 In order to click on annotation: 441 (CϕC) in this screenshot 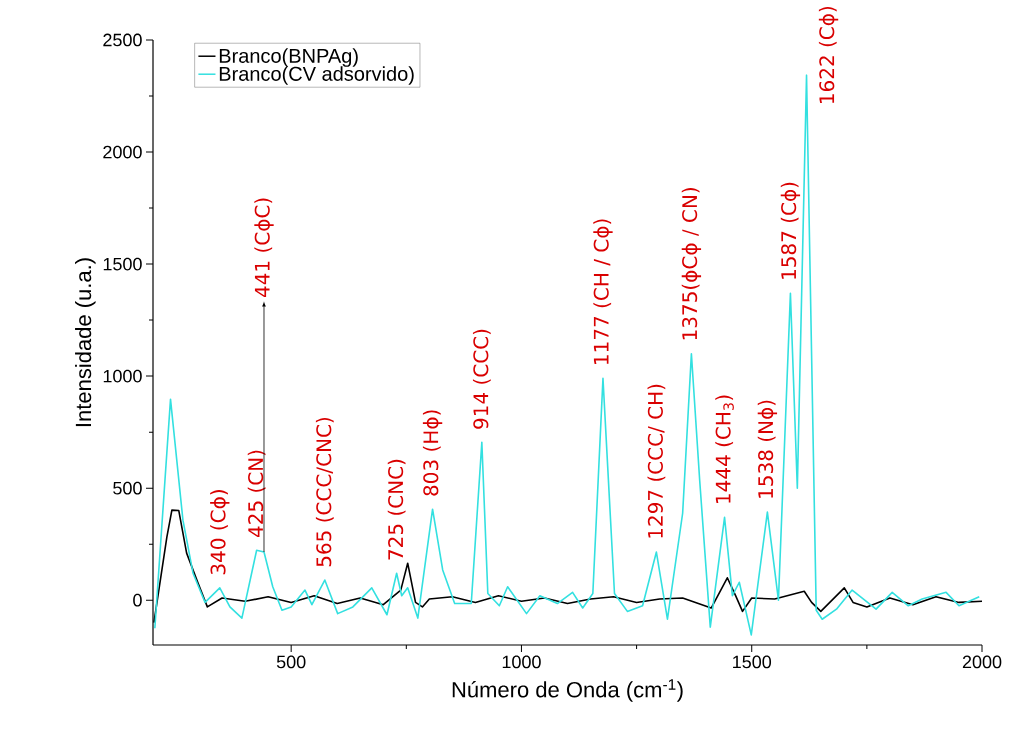, I will do `click(264, 248)`.